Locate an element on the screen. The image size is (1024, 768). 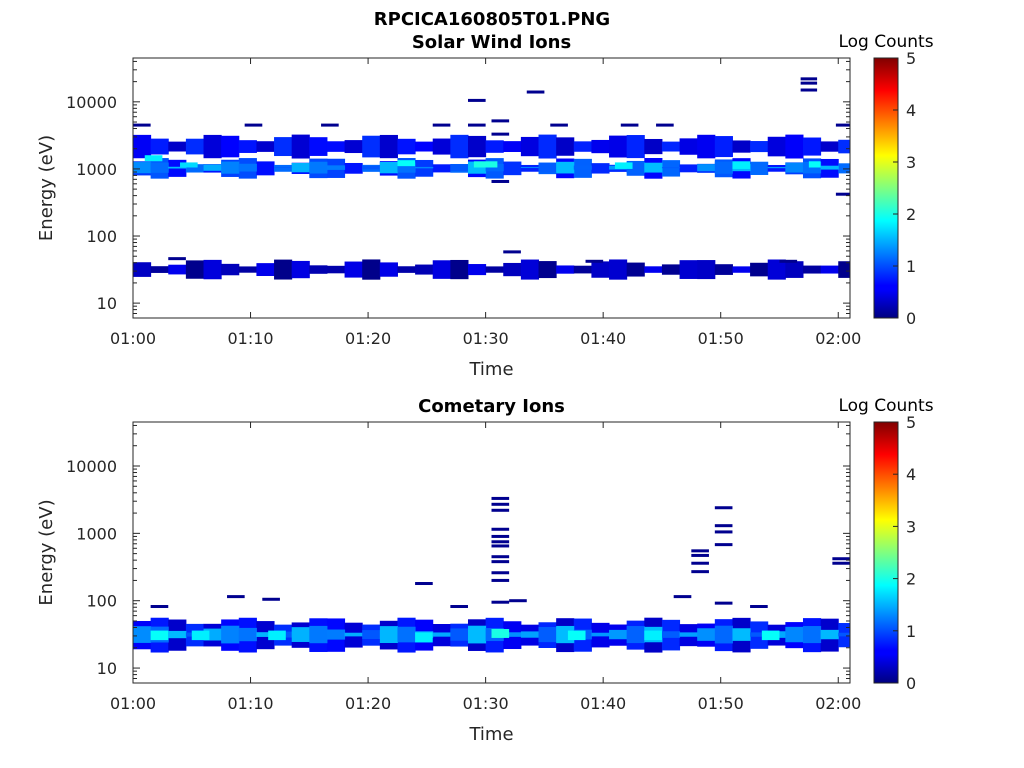
colorbar-frame is located at coordinates (886, 552).